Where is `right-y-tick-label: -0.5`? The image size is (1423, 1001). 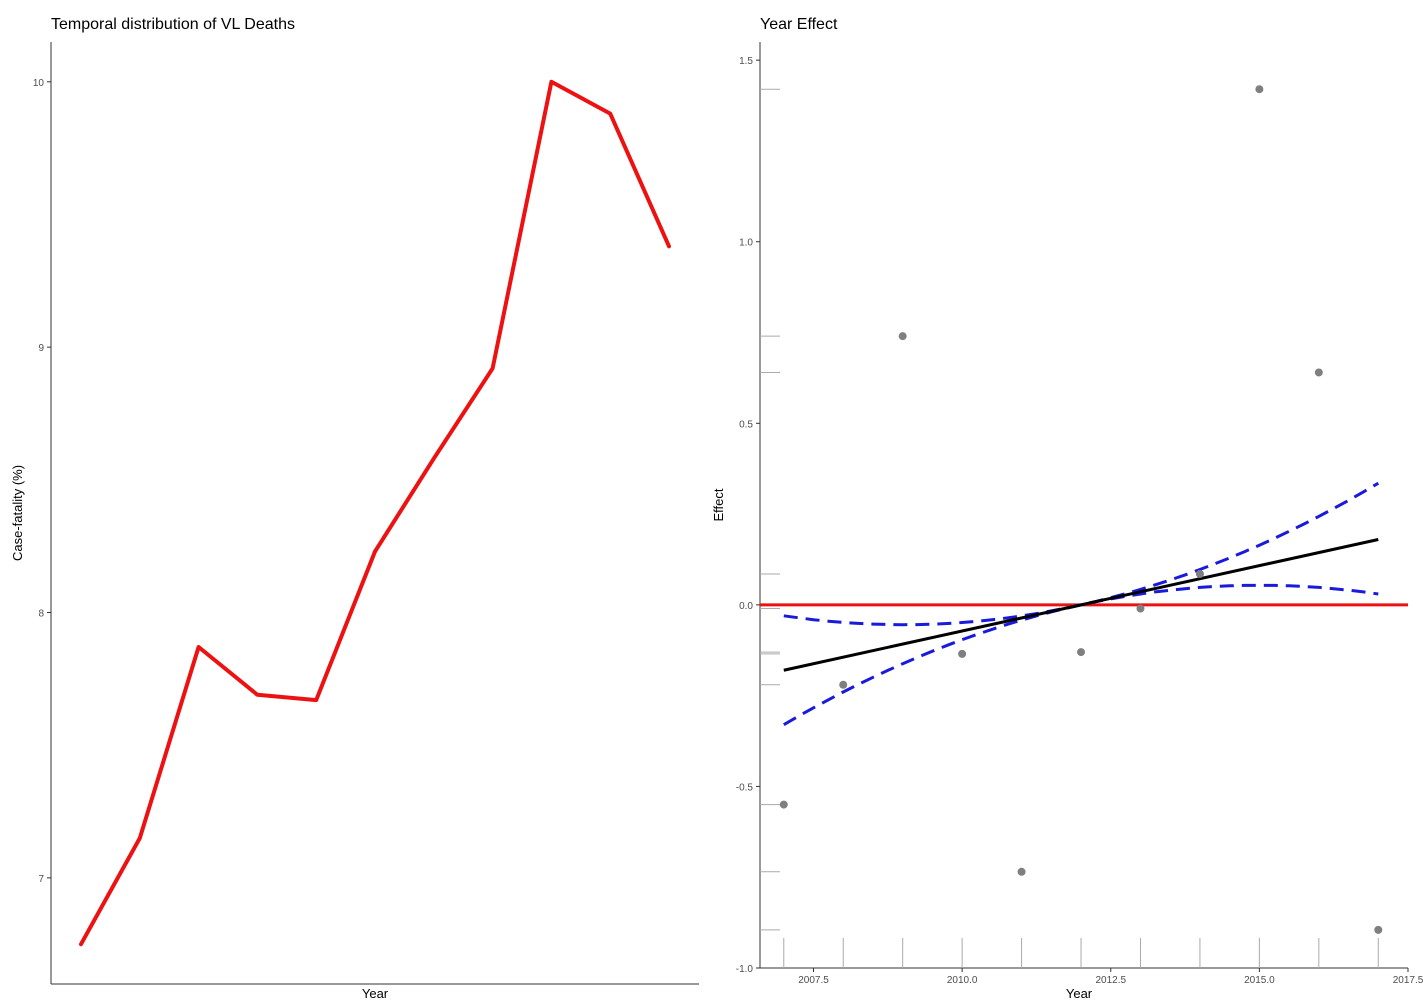
right-y-tick-label: -0.5 is located at coordinates (745, 787).